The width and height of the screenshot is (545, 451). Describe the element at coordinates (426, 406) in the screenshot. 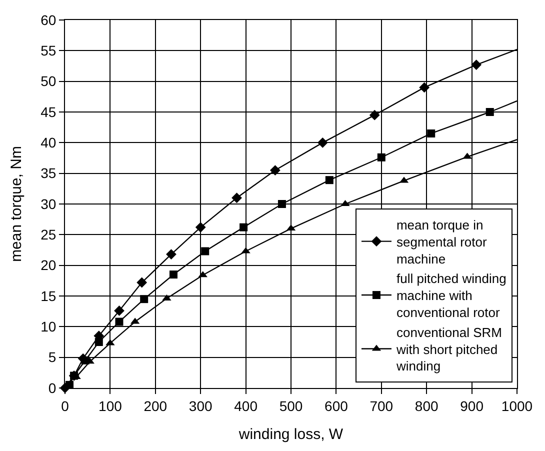

I see `x-tick-label: 800` at that location.